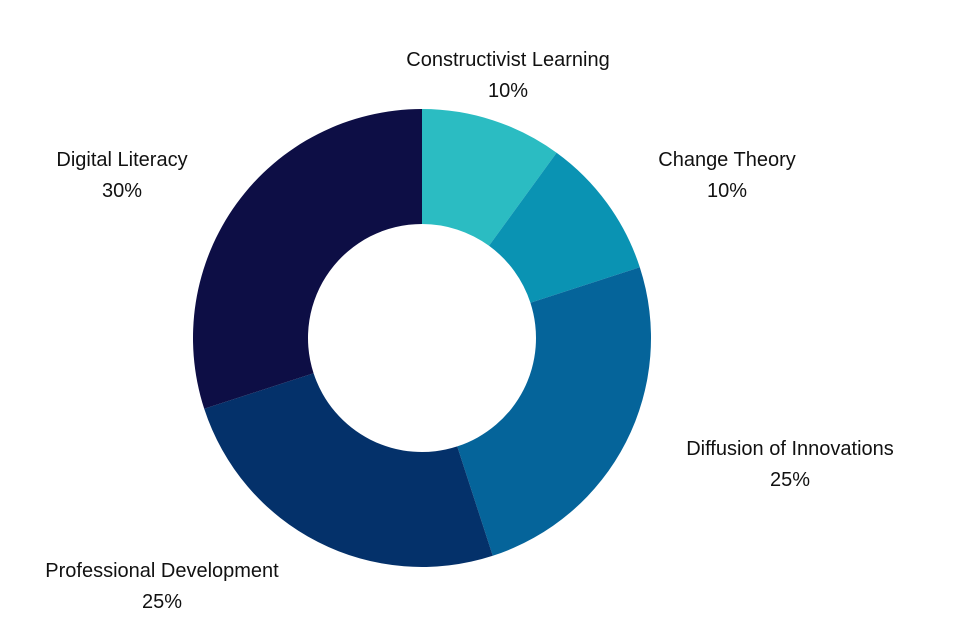 This screenshot has width=955, height=620. What do you see at coordinates (790, 449) in the screenshot?
I see `slice-label-name: Diffusion of Innovations` at bounding box center [790, 449].